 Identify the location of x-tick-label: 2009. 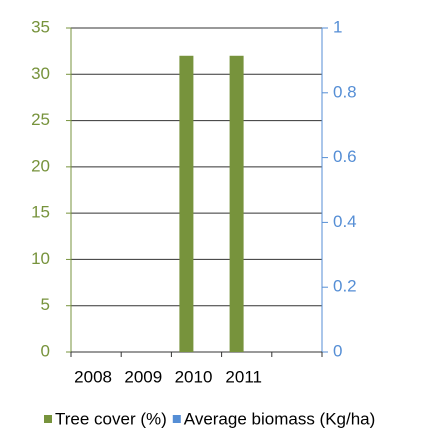
(143, 376).